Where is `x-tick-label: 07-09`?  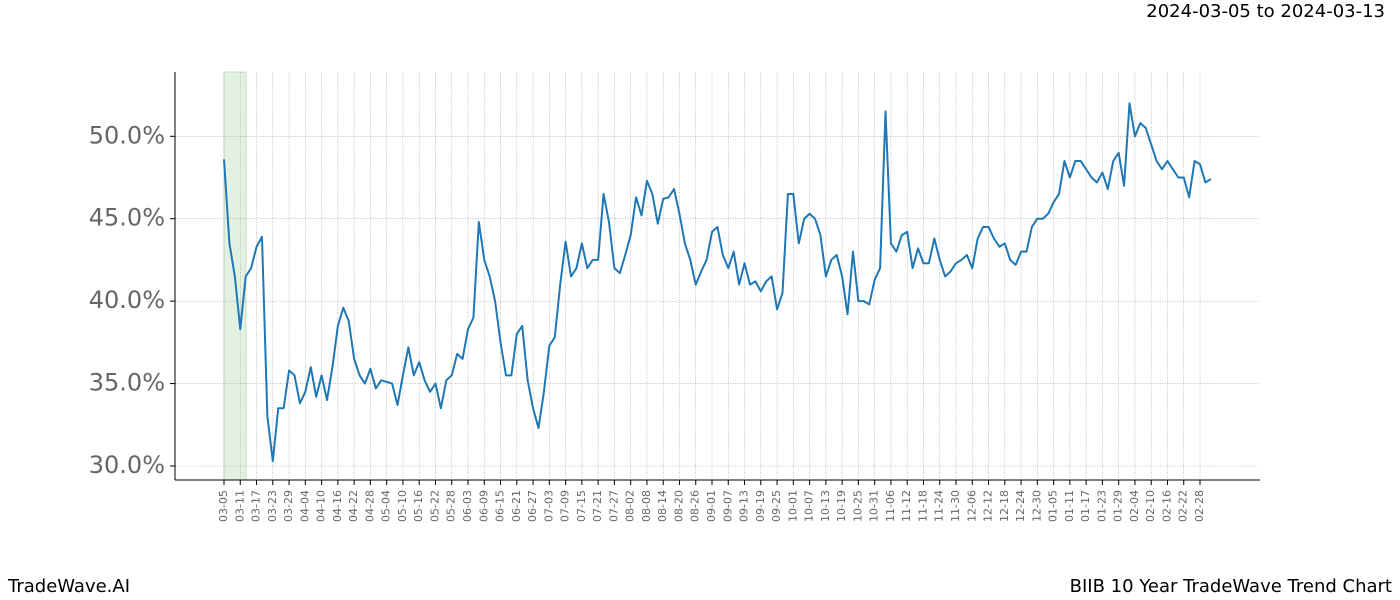 x-tick-label: 07-09 is located at coordinates (565, 506).